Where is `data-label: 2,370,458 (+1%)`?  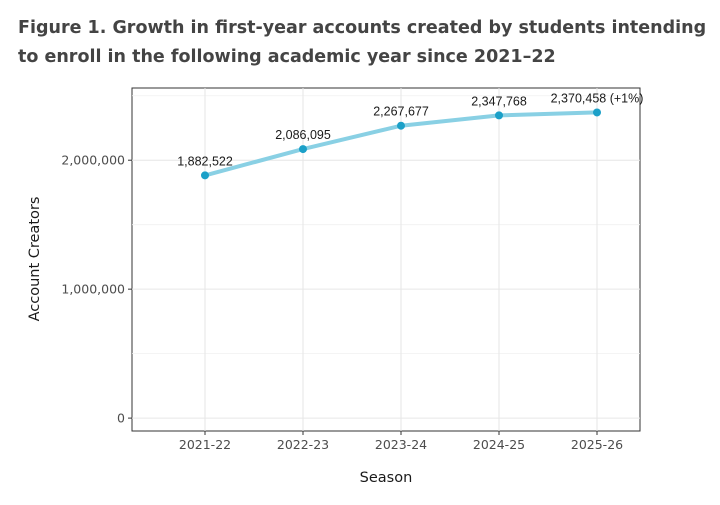
data-label: 2,370,458 (+1%) is located at coordinates (597, 98).